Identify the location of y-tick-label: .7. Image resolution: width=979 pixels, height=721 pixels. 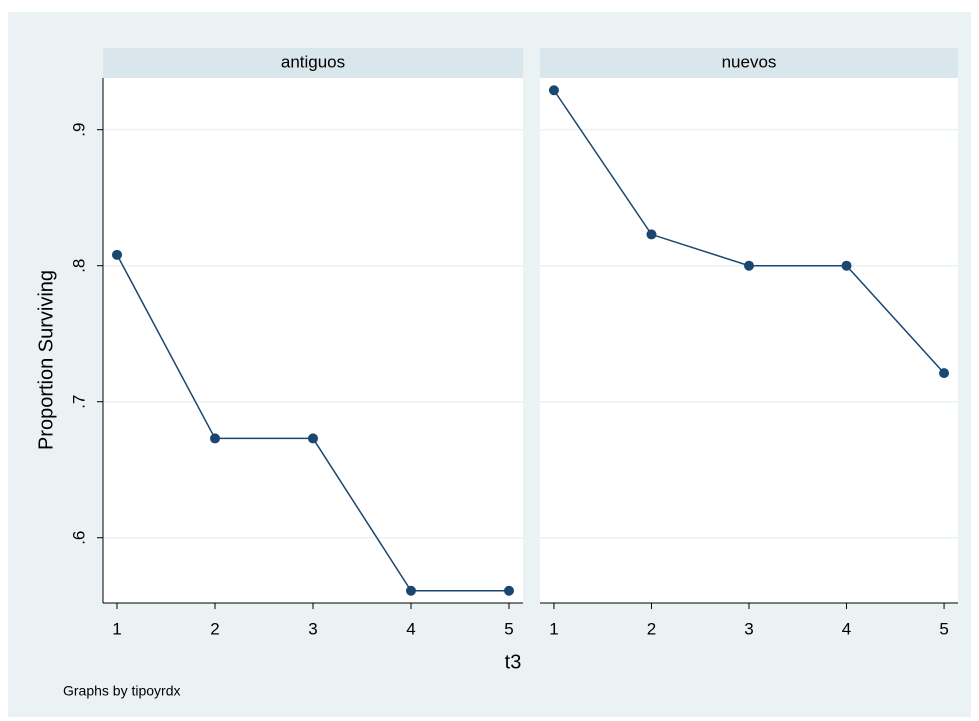
(78, 402).